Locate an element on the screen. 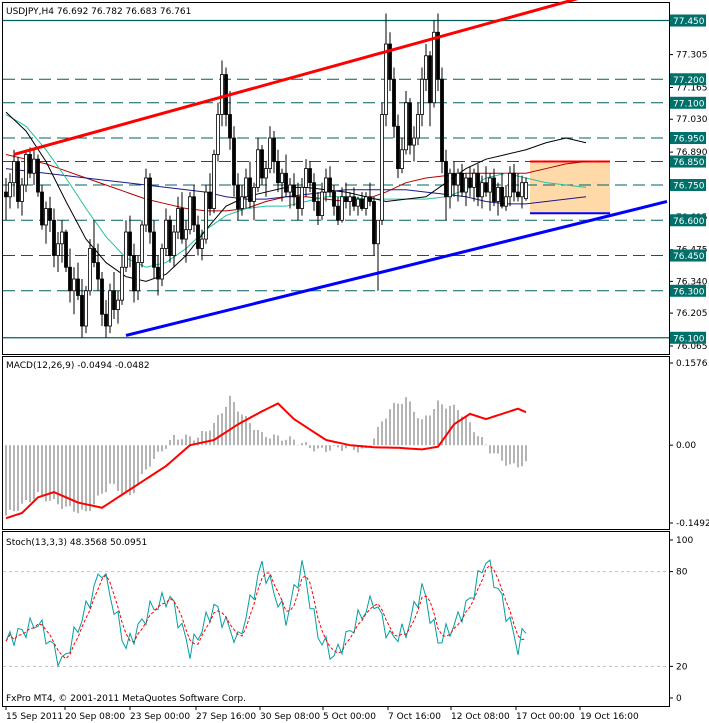  price-tick-label: 77.165 is located at coordinates (692, 89).